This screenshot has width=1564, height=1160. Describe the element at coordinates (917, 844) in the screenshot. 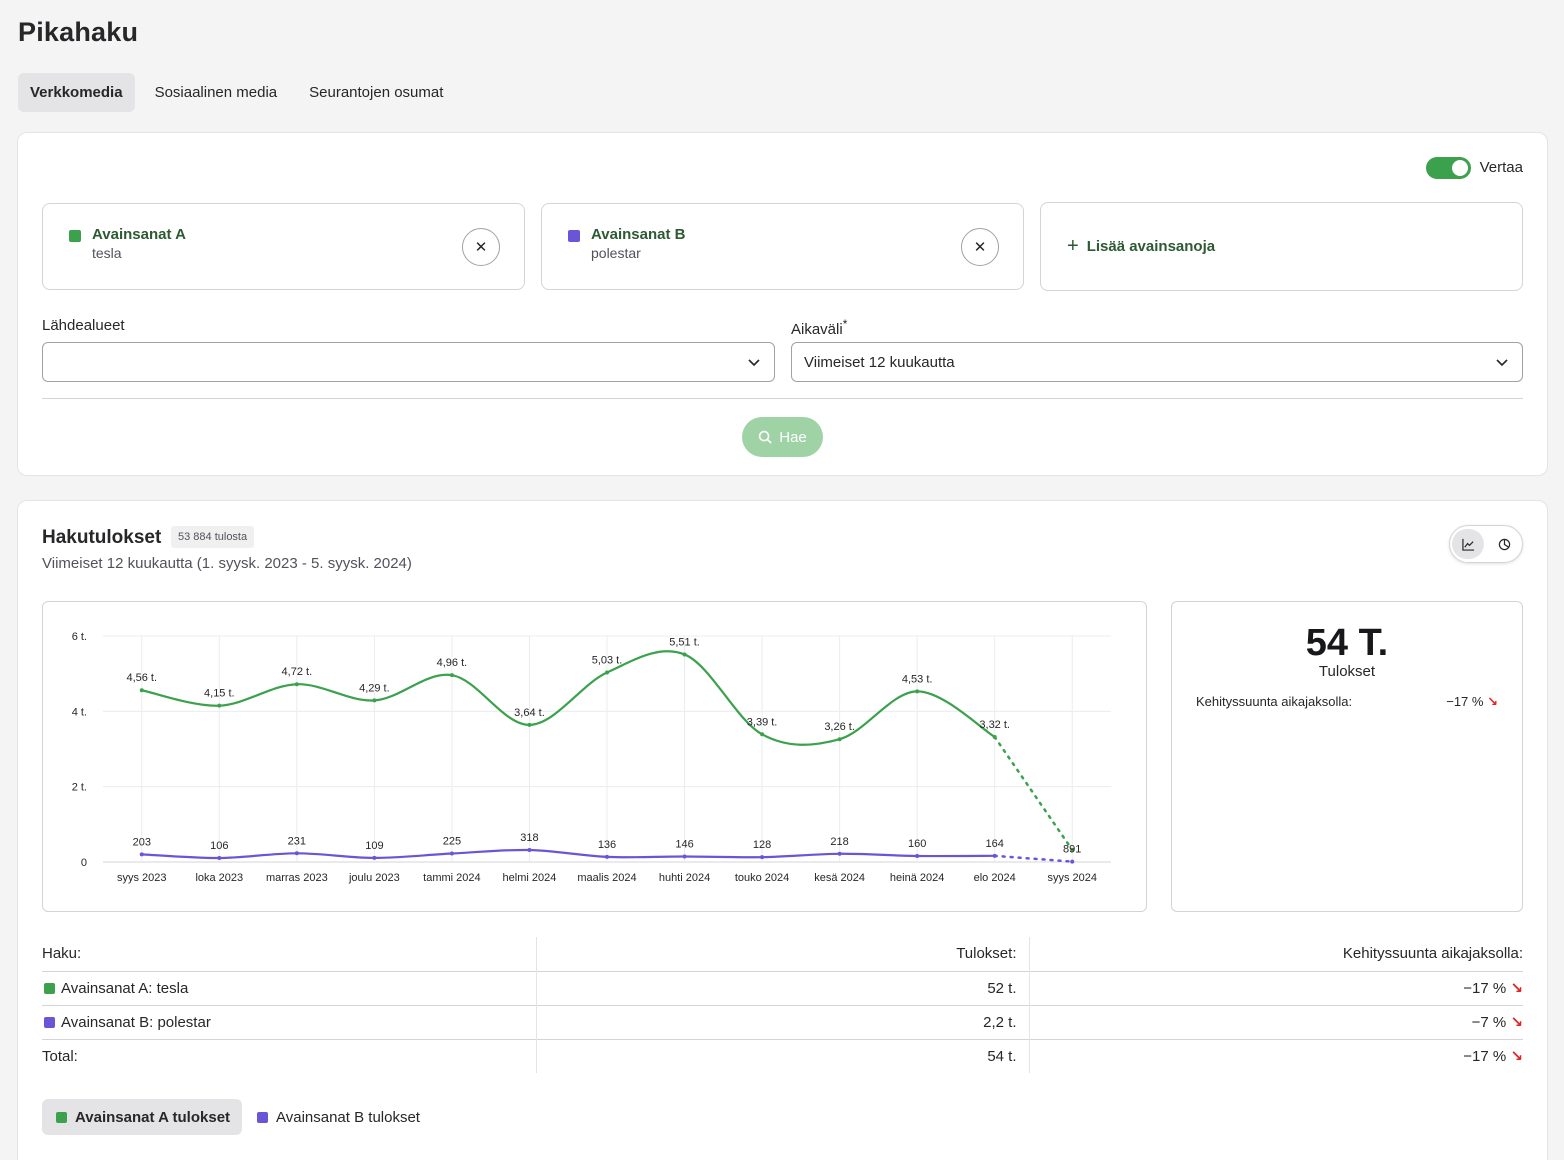

I see `data-label: 160` at that location.